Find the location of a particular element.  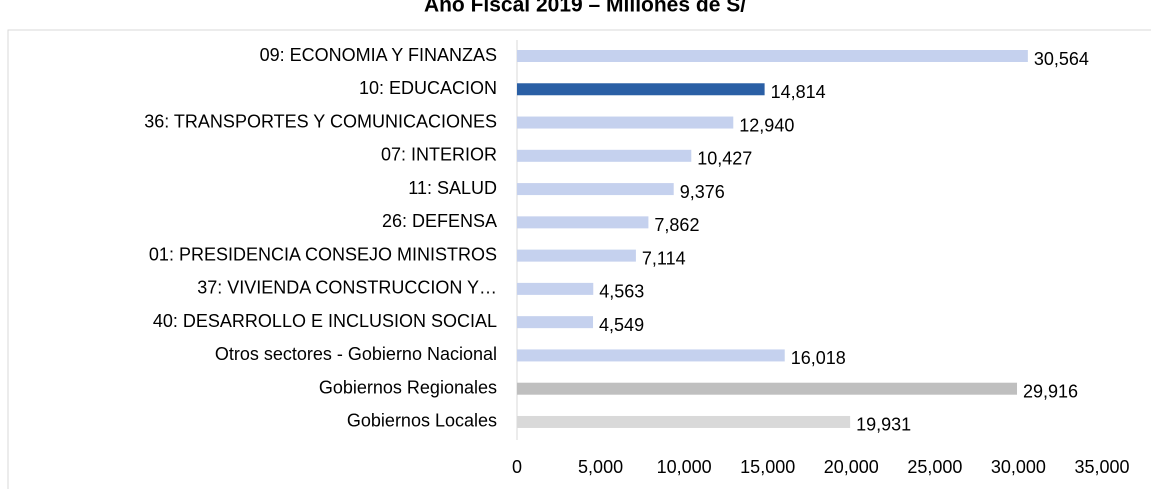

value-label: 14,814 is located at coordinates (798, 92).